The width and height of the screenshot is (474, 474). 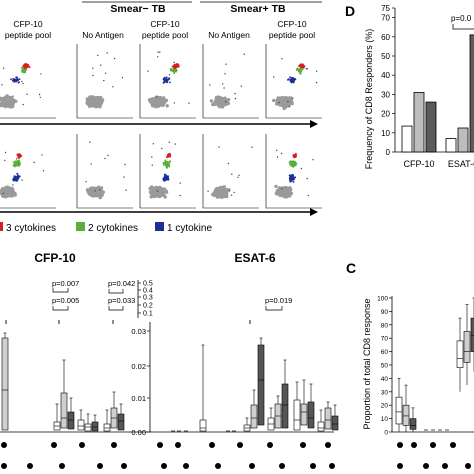 What do you see at coordinates (121, 300) in the screenshot?
I see `pvalue-cfp10-4: p=0.033` at bounding box center [121, 300].